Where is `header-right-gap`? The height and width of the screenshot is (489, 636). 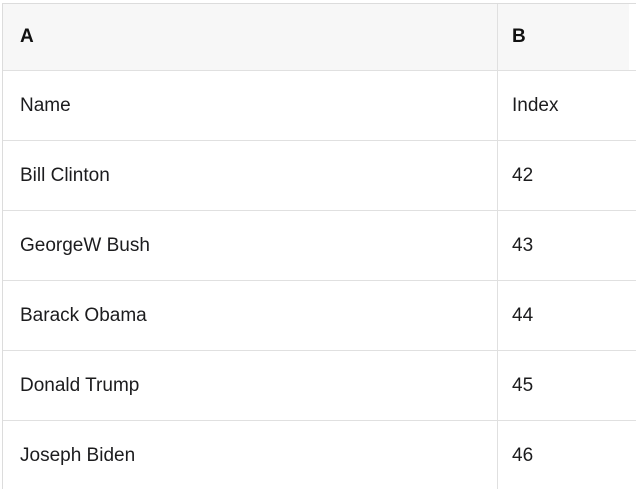
header-right-gap is located at coordinates (632, 37).